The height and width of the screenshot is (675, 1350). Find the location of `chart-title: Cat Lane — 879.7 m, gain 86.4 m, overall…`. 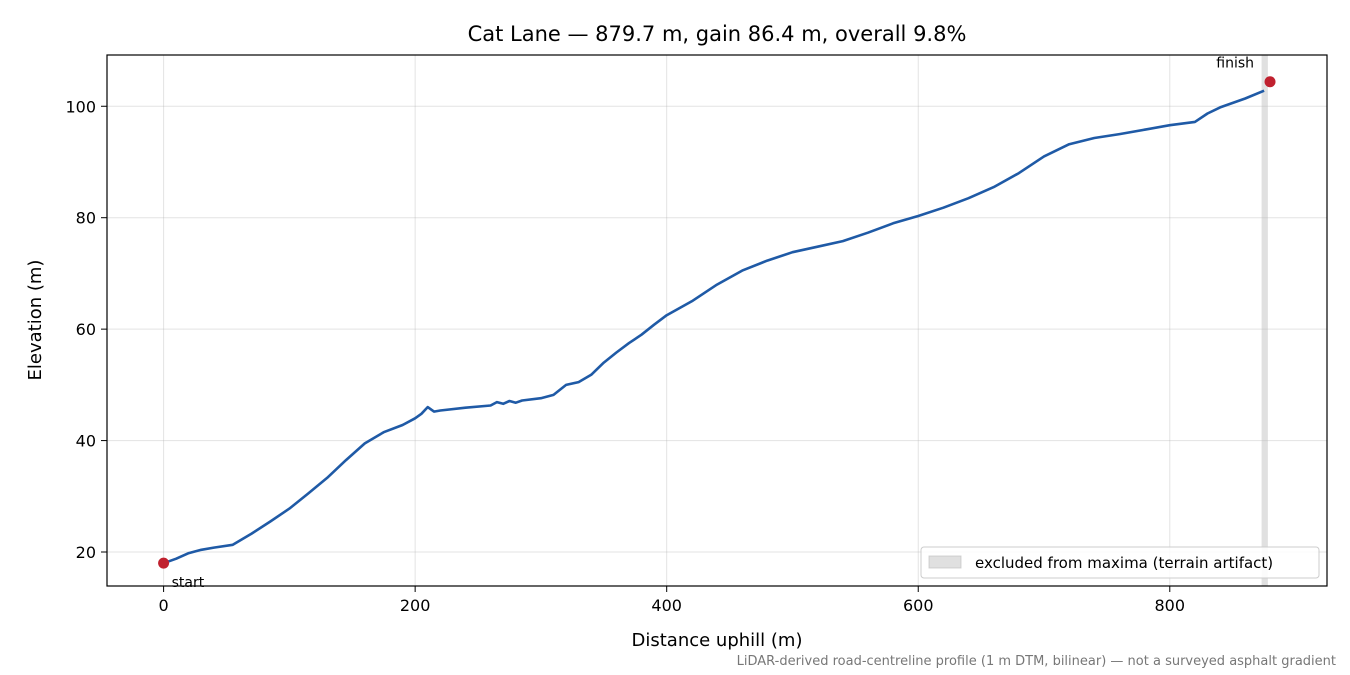

chart-title: Cat Lane — 879.7 m, gain 86.4 m, overall… is located at coordinates (717, 34).